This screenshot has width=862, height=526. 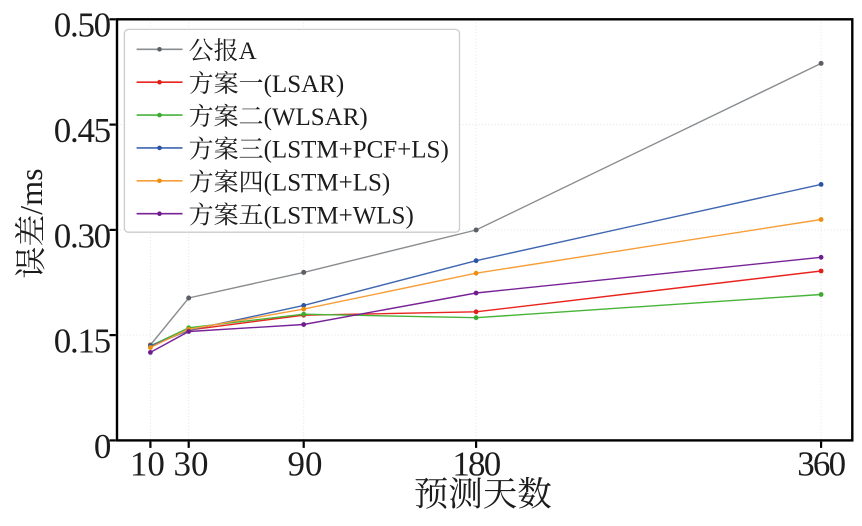 I want to click on svg-text: 0.45, so click(x=82, y=130).